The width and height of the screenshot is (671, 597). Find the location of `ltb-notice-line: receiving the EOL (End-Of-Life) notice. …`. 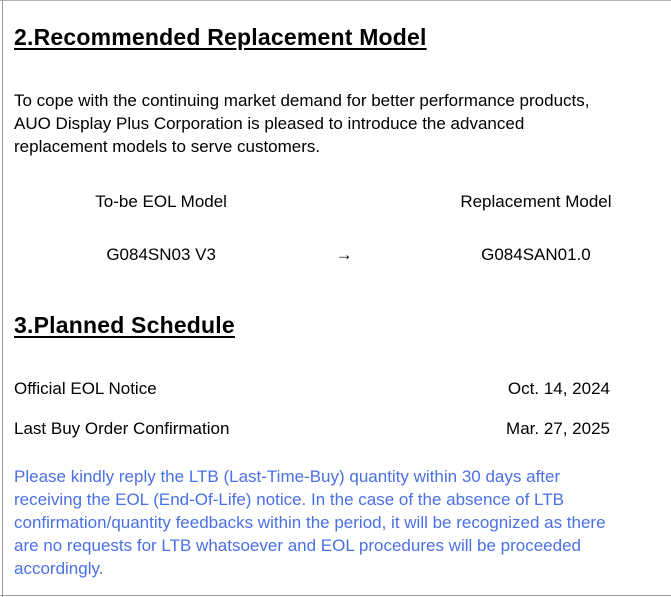

ltb-notice-line: receiving the EOL (End-Of-Life) notice. … is located at coordinates (289, 499).